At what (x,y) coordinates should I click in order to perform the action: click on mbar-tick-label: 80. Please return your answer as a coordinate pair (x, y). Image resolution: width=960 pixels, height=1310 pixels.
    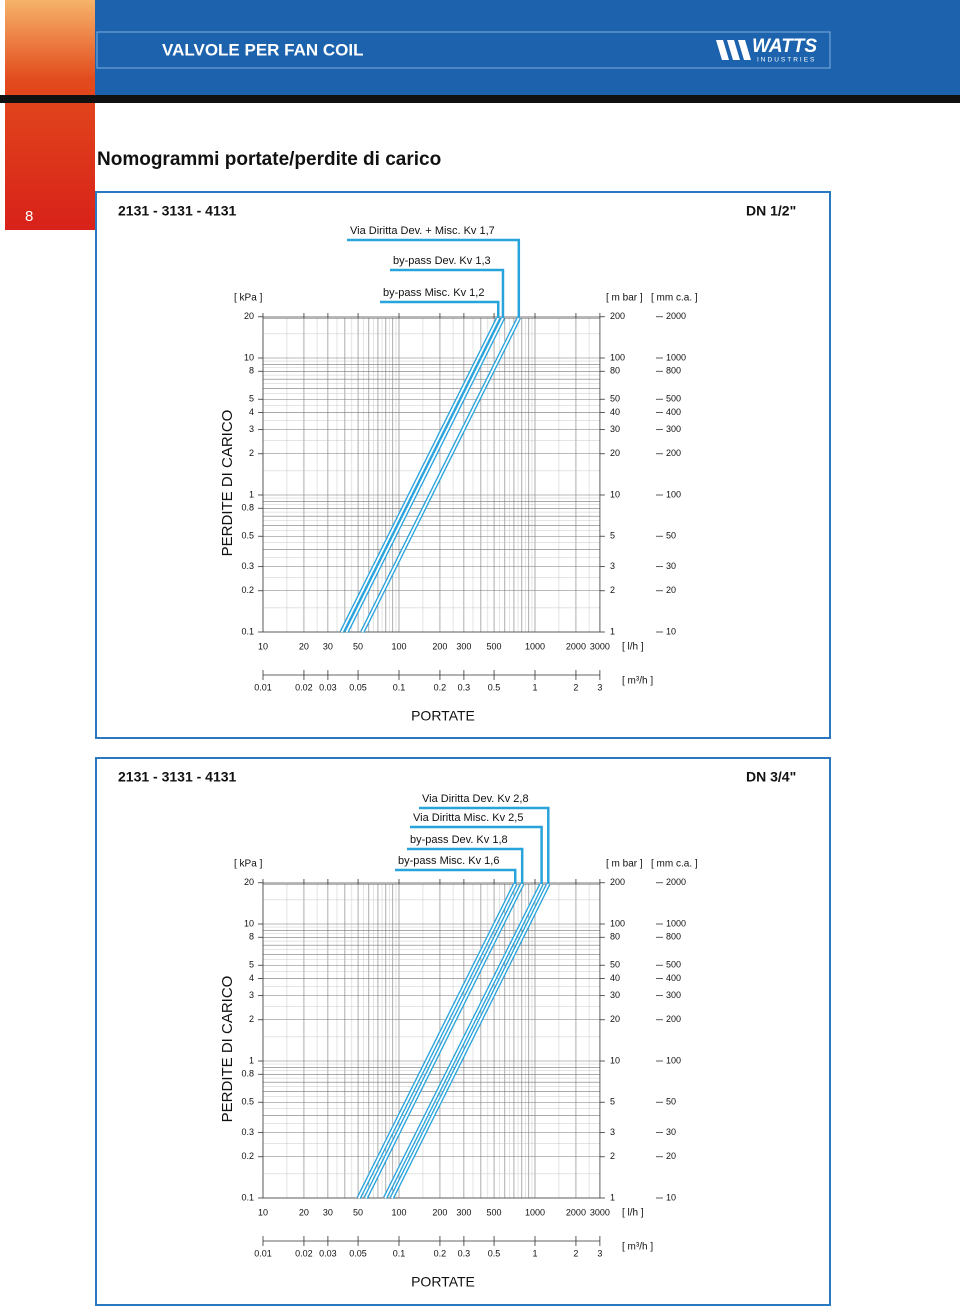
    Looking at the image, I should click on (615, 371).